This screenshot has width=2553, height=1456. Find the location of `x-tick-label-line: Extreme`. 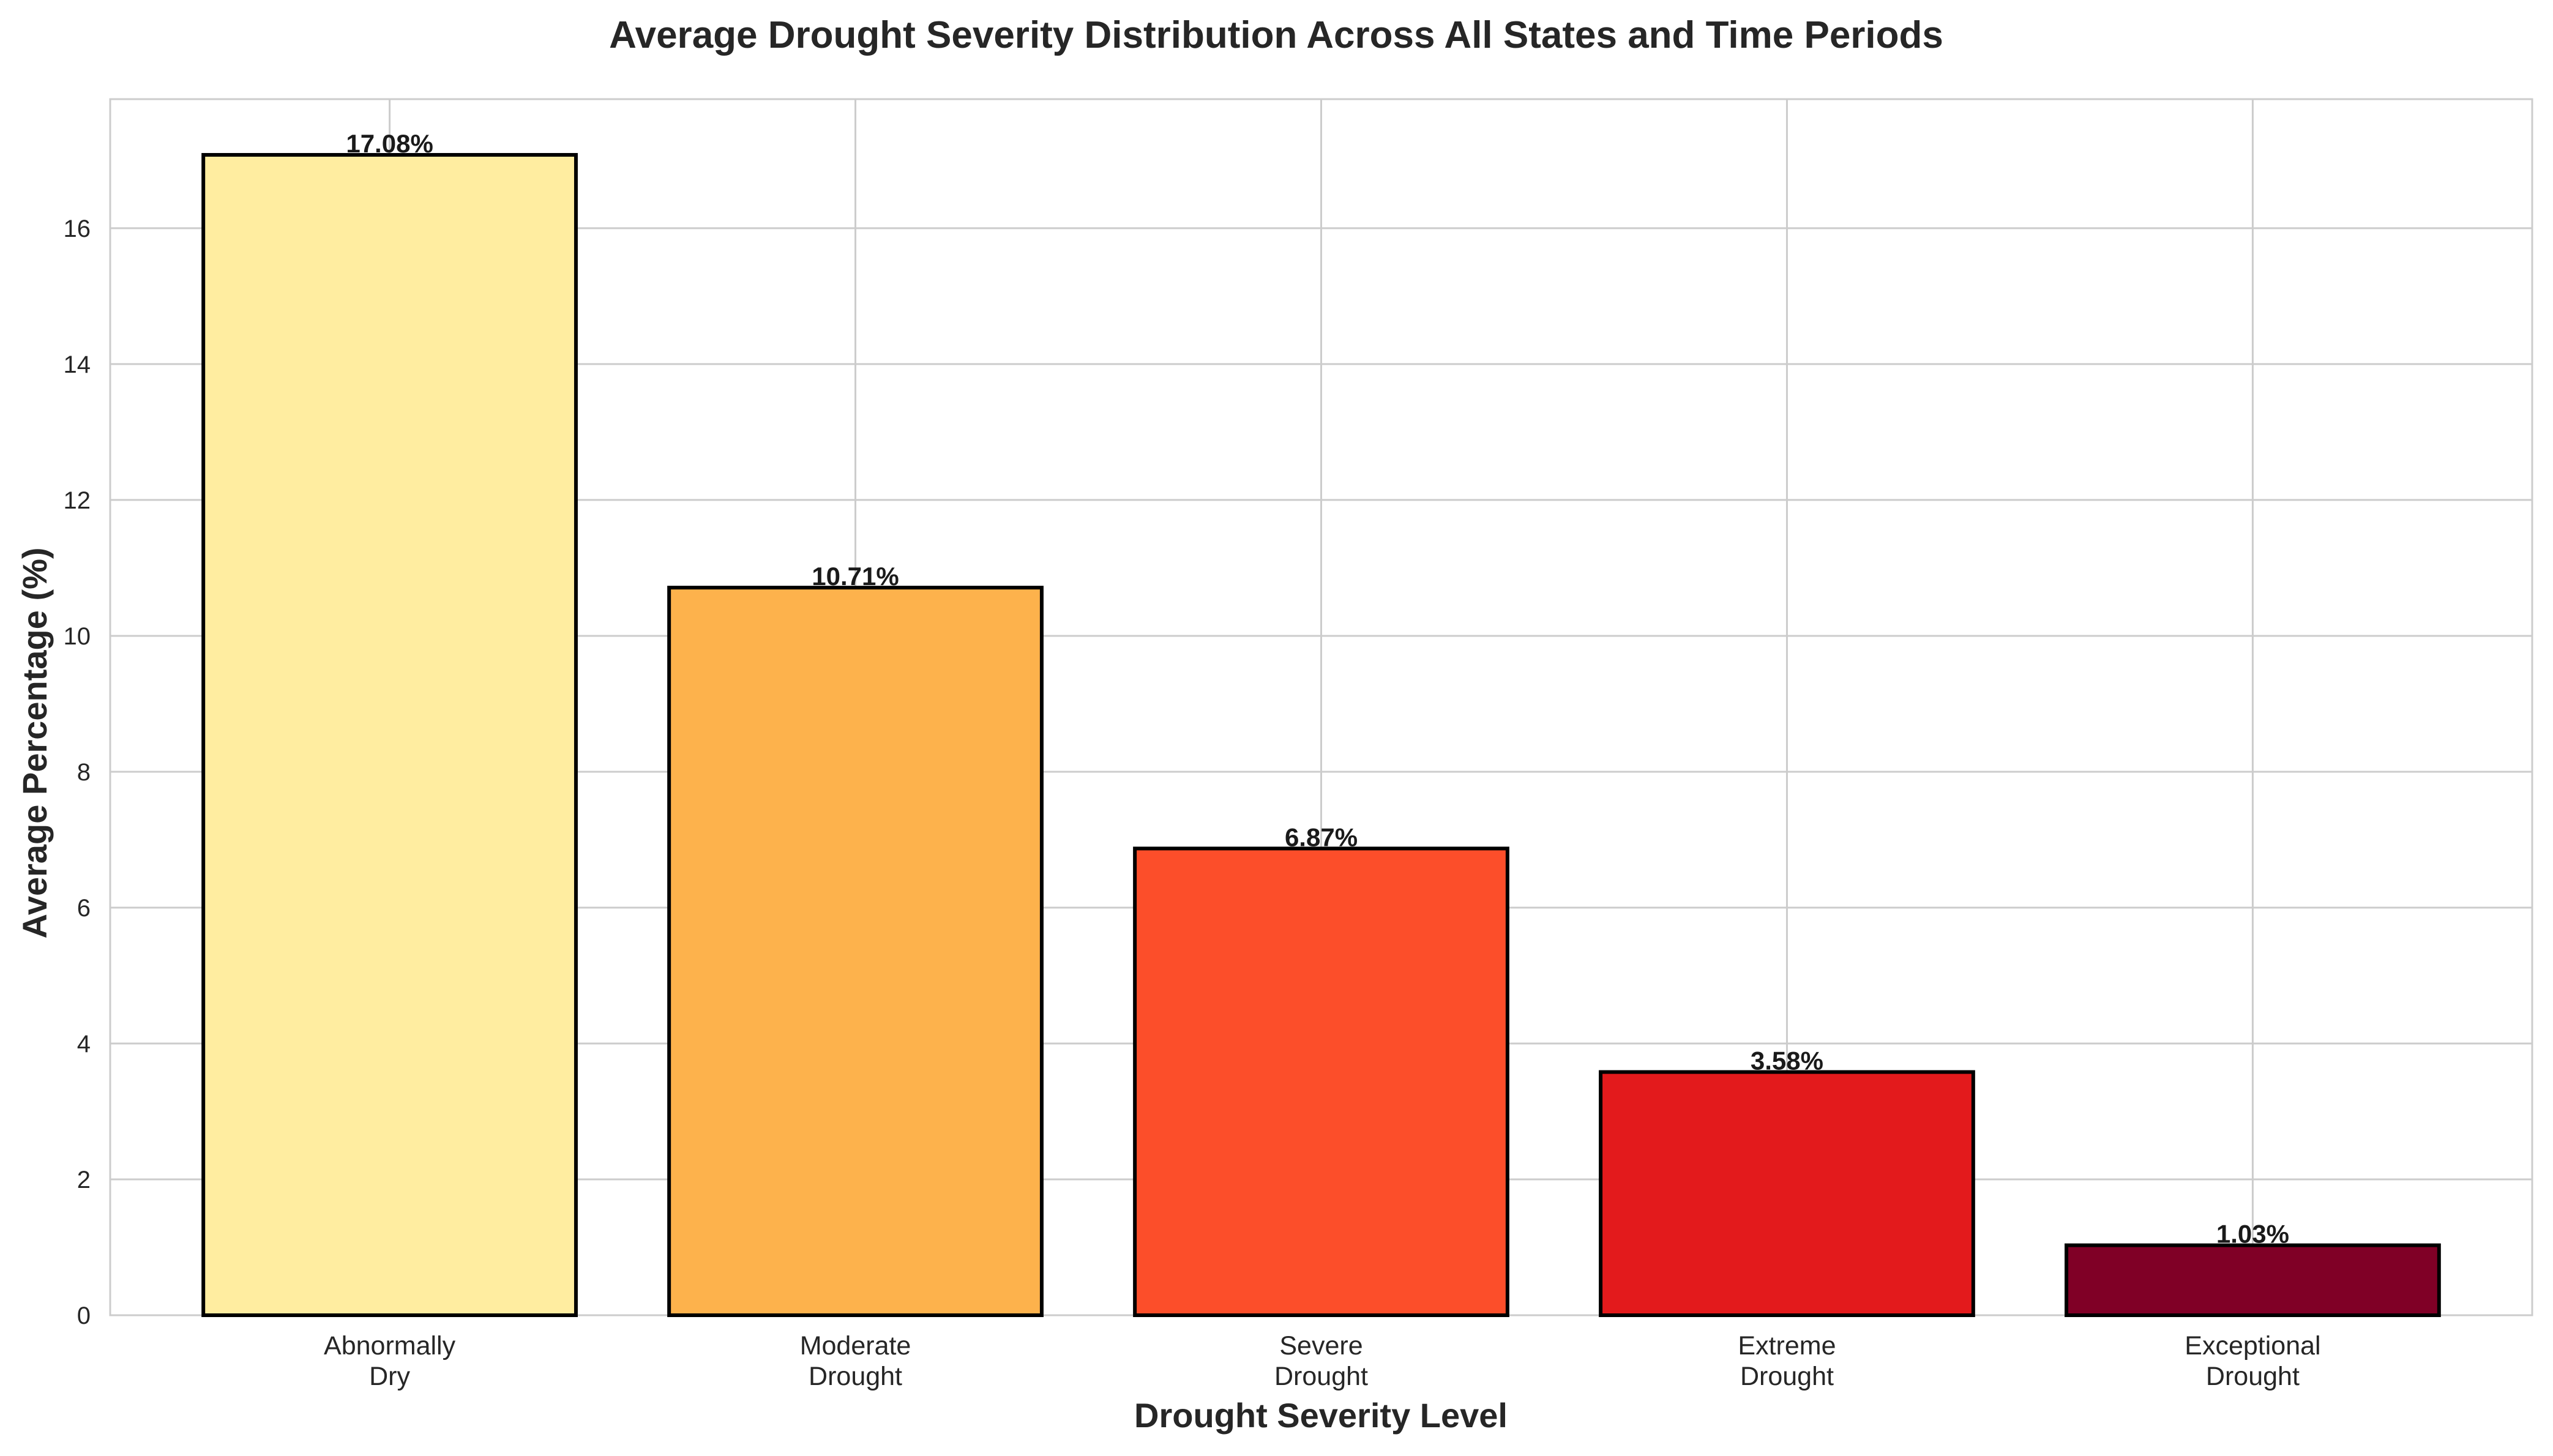

x-tick-label-line: Extreme is located at coordinates (1787, 1346).